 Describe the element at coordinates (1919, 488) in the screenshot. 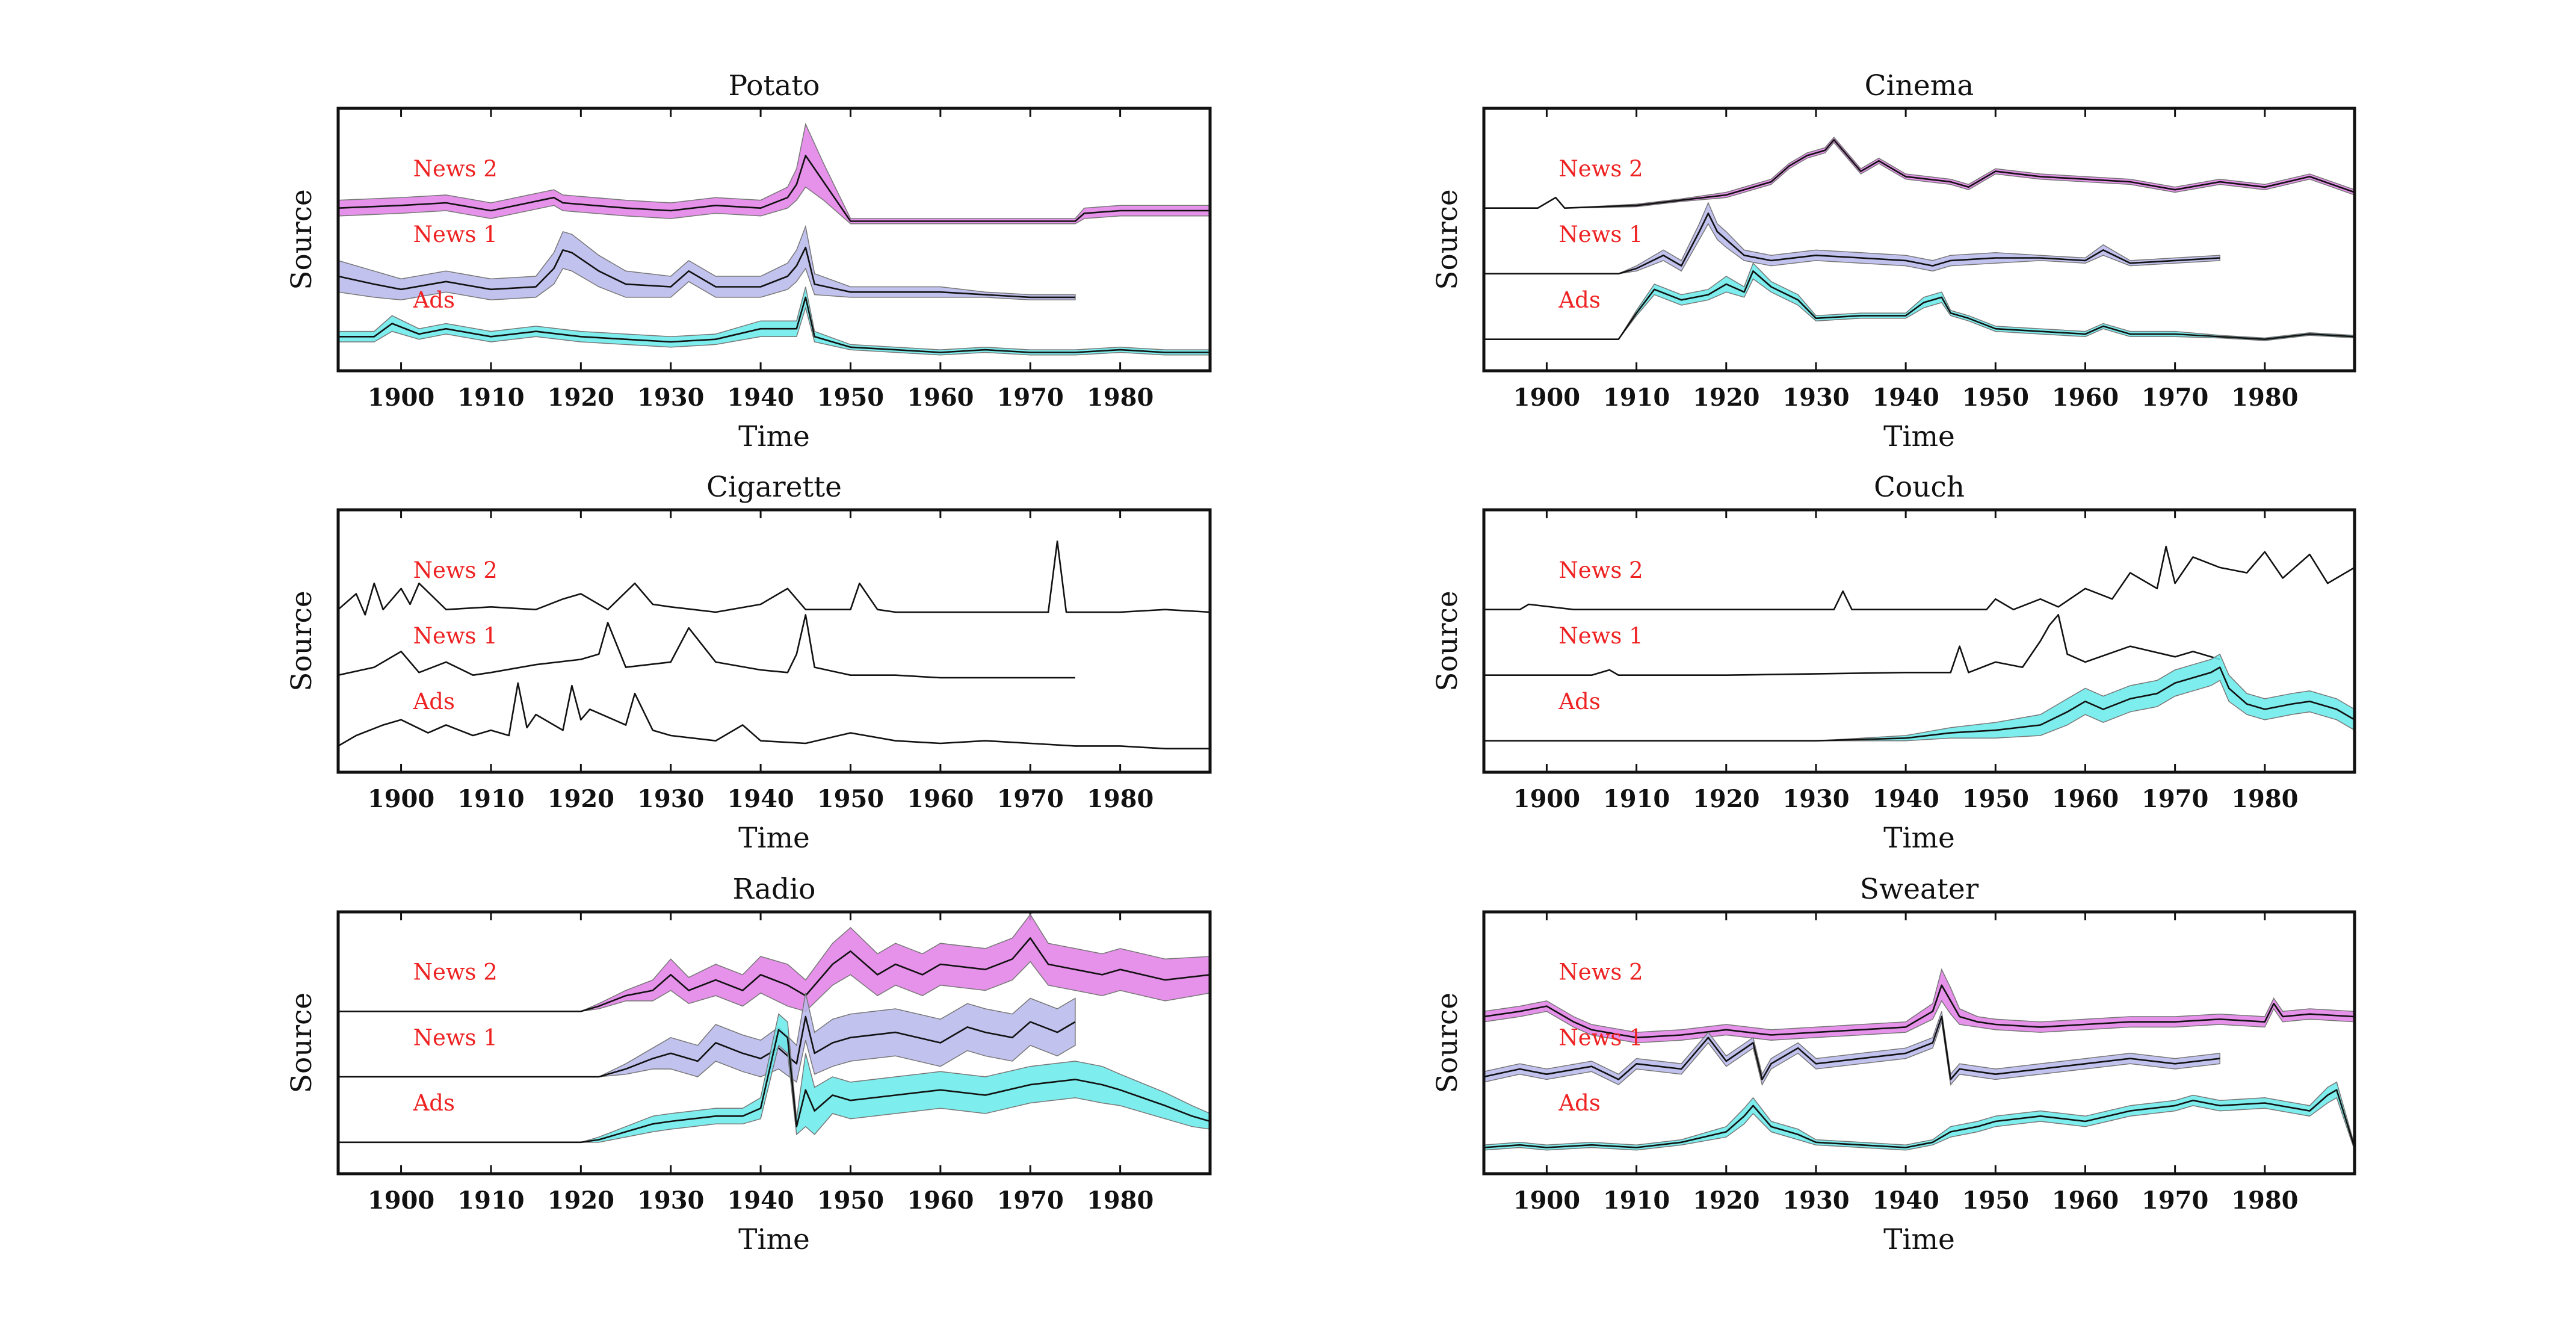

I see `panel-title: Couch` at that location.